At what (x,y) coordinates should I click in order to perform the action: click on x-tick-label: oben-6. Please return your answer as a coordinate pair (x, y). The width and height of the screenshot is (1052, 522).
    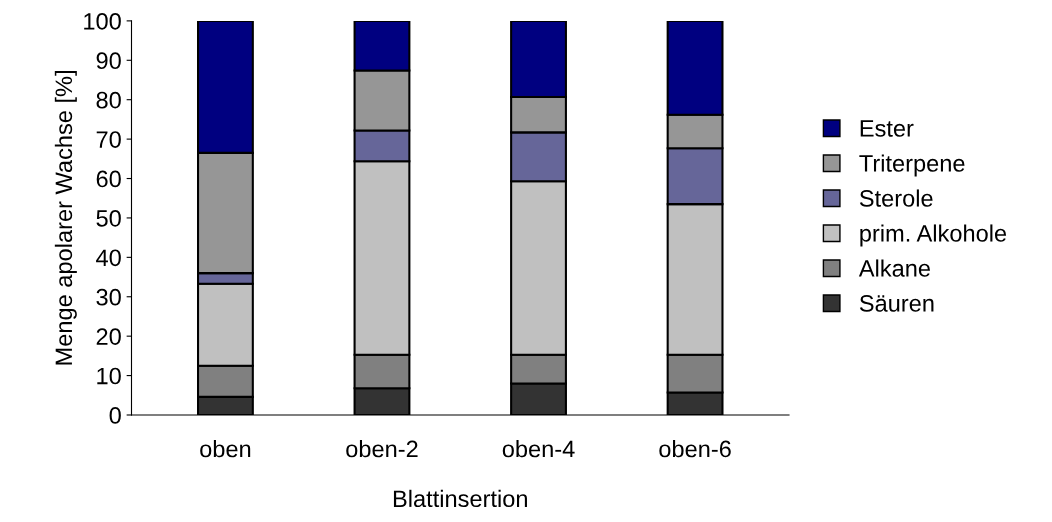
    Looking at the image, I should click on (695, 448).